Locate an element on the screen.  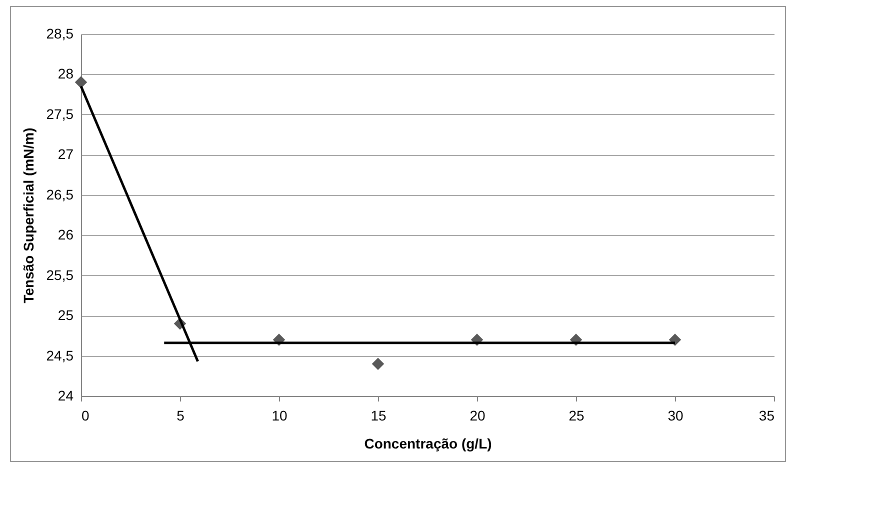
x-tick-label: 0 is located at coordinates (86, 416).